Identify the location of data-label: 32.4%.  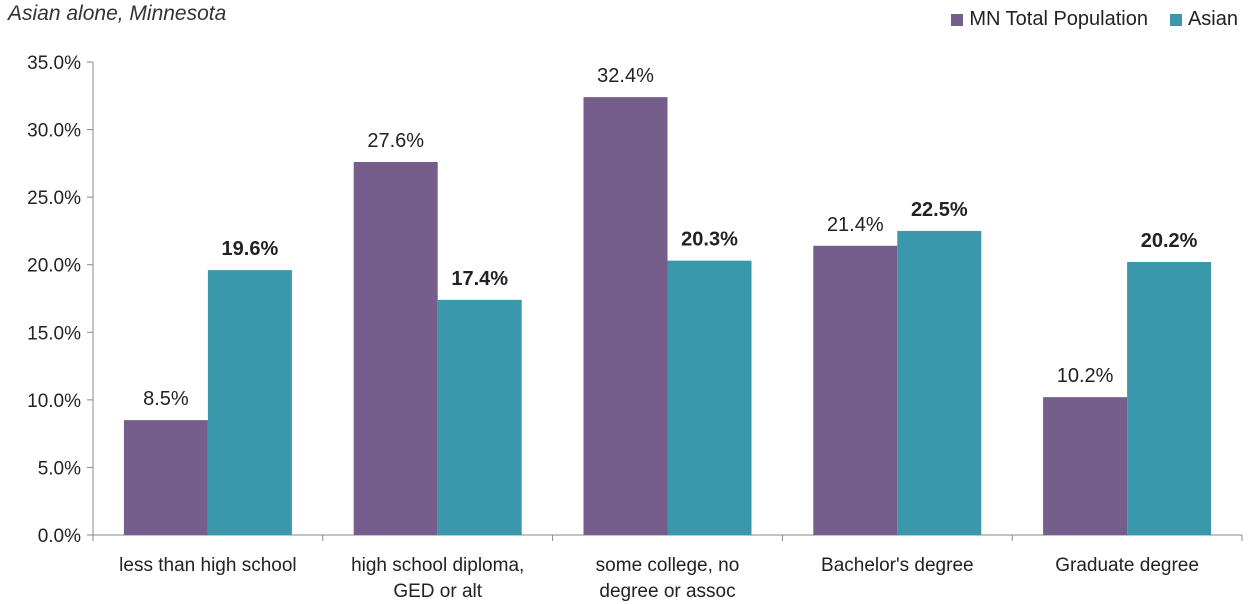
(625, 76).